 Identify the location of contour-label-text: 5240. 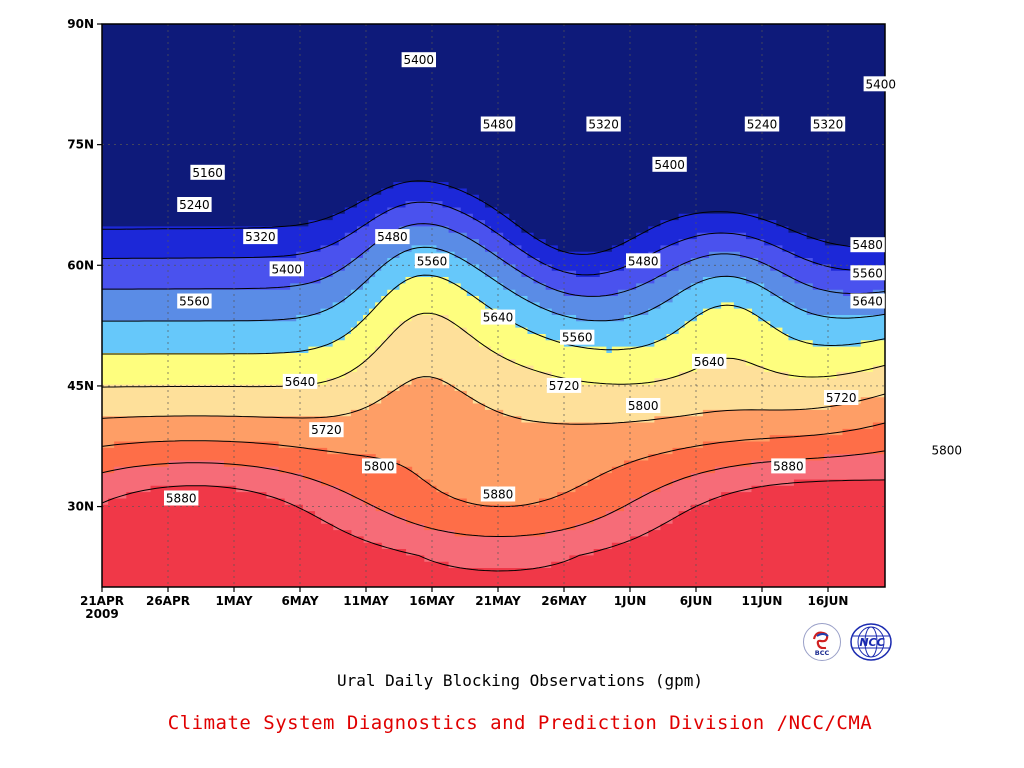
(194, 205).